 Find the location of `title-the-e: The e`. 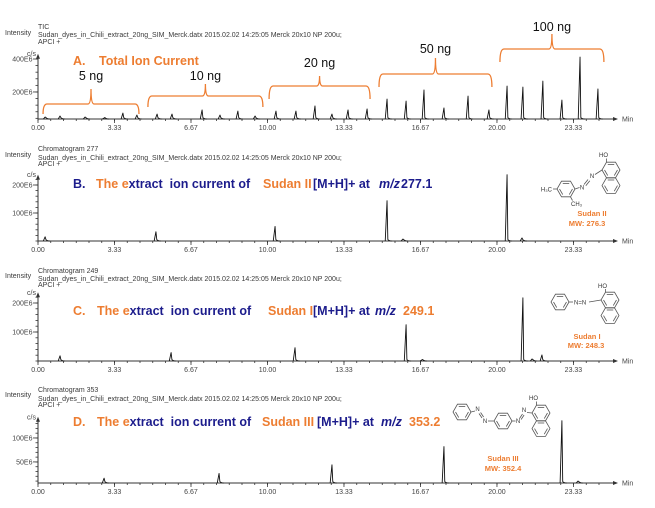

title-the-e: The e is located at coordinates (112, 184).